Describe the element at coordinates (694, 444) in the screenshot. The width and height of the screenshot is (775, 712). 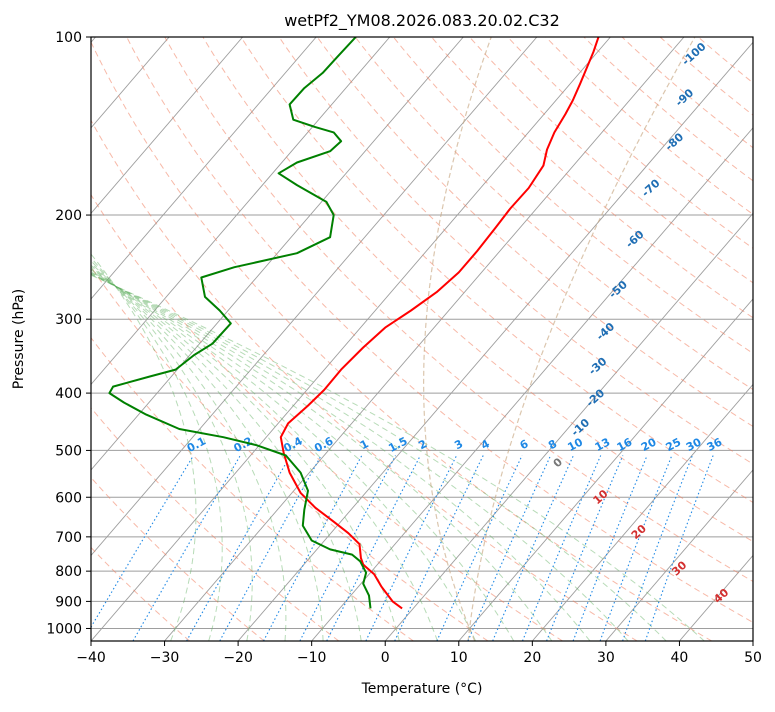
I see `mixing-ratio-label: 30` at that location.